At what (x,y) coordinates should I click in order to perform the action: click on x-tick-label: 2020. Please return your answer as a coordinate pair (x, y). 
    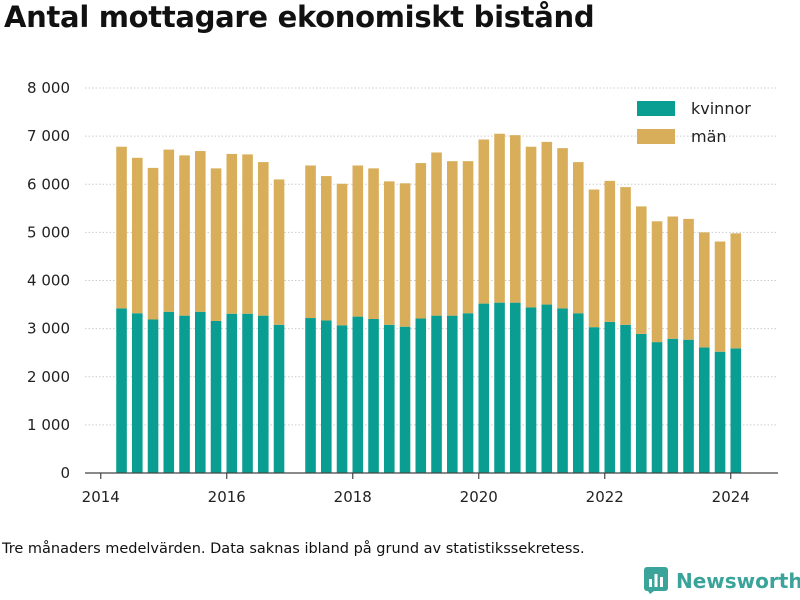
    Looking at the image, I should click on (479, 497).